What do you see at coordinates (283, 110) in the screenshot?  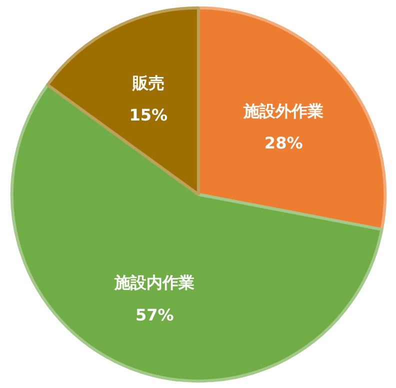 I see `slice-label: 施設外作業` at bounding box center [283, 110].